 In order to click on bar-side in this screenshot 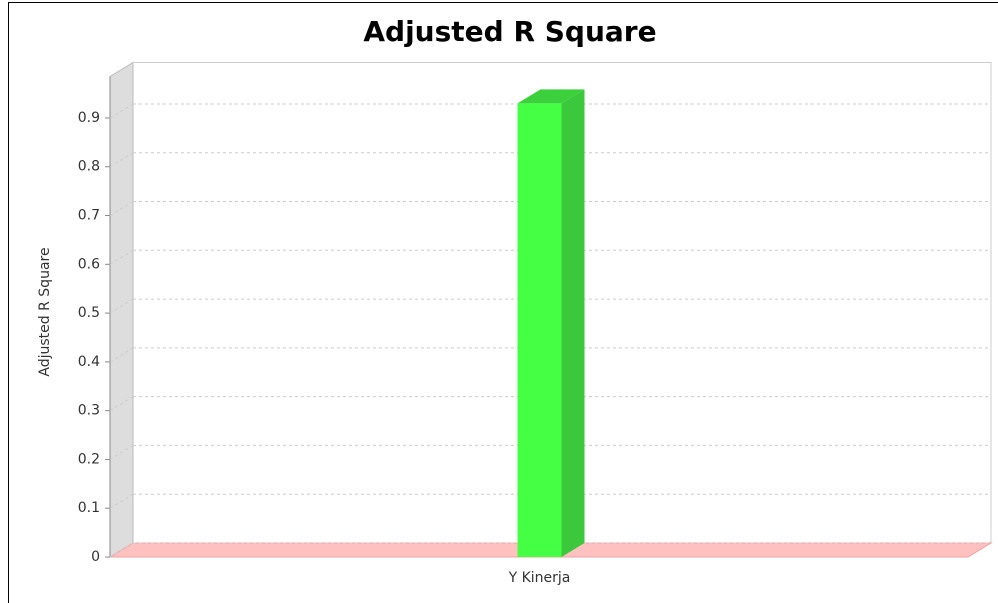, I will do `click(573, 323)`.